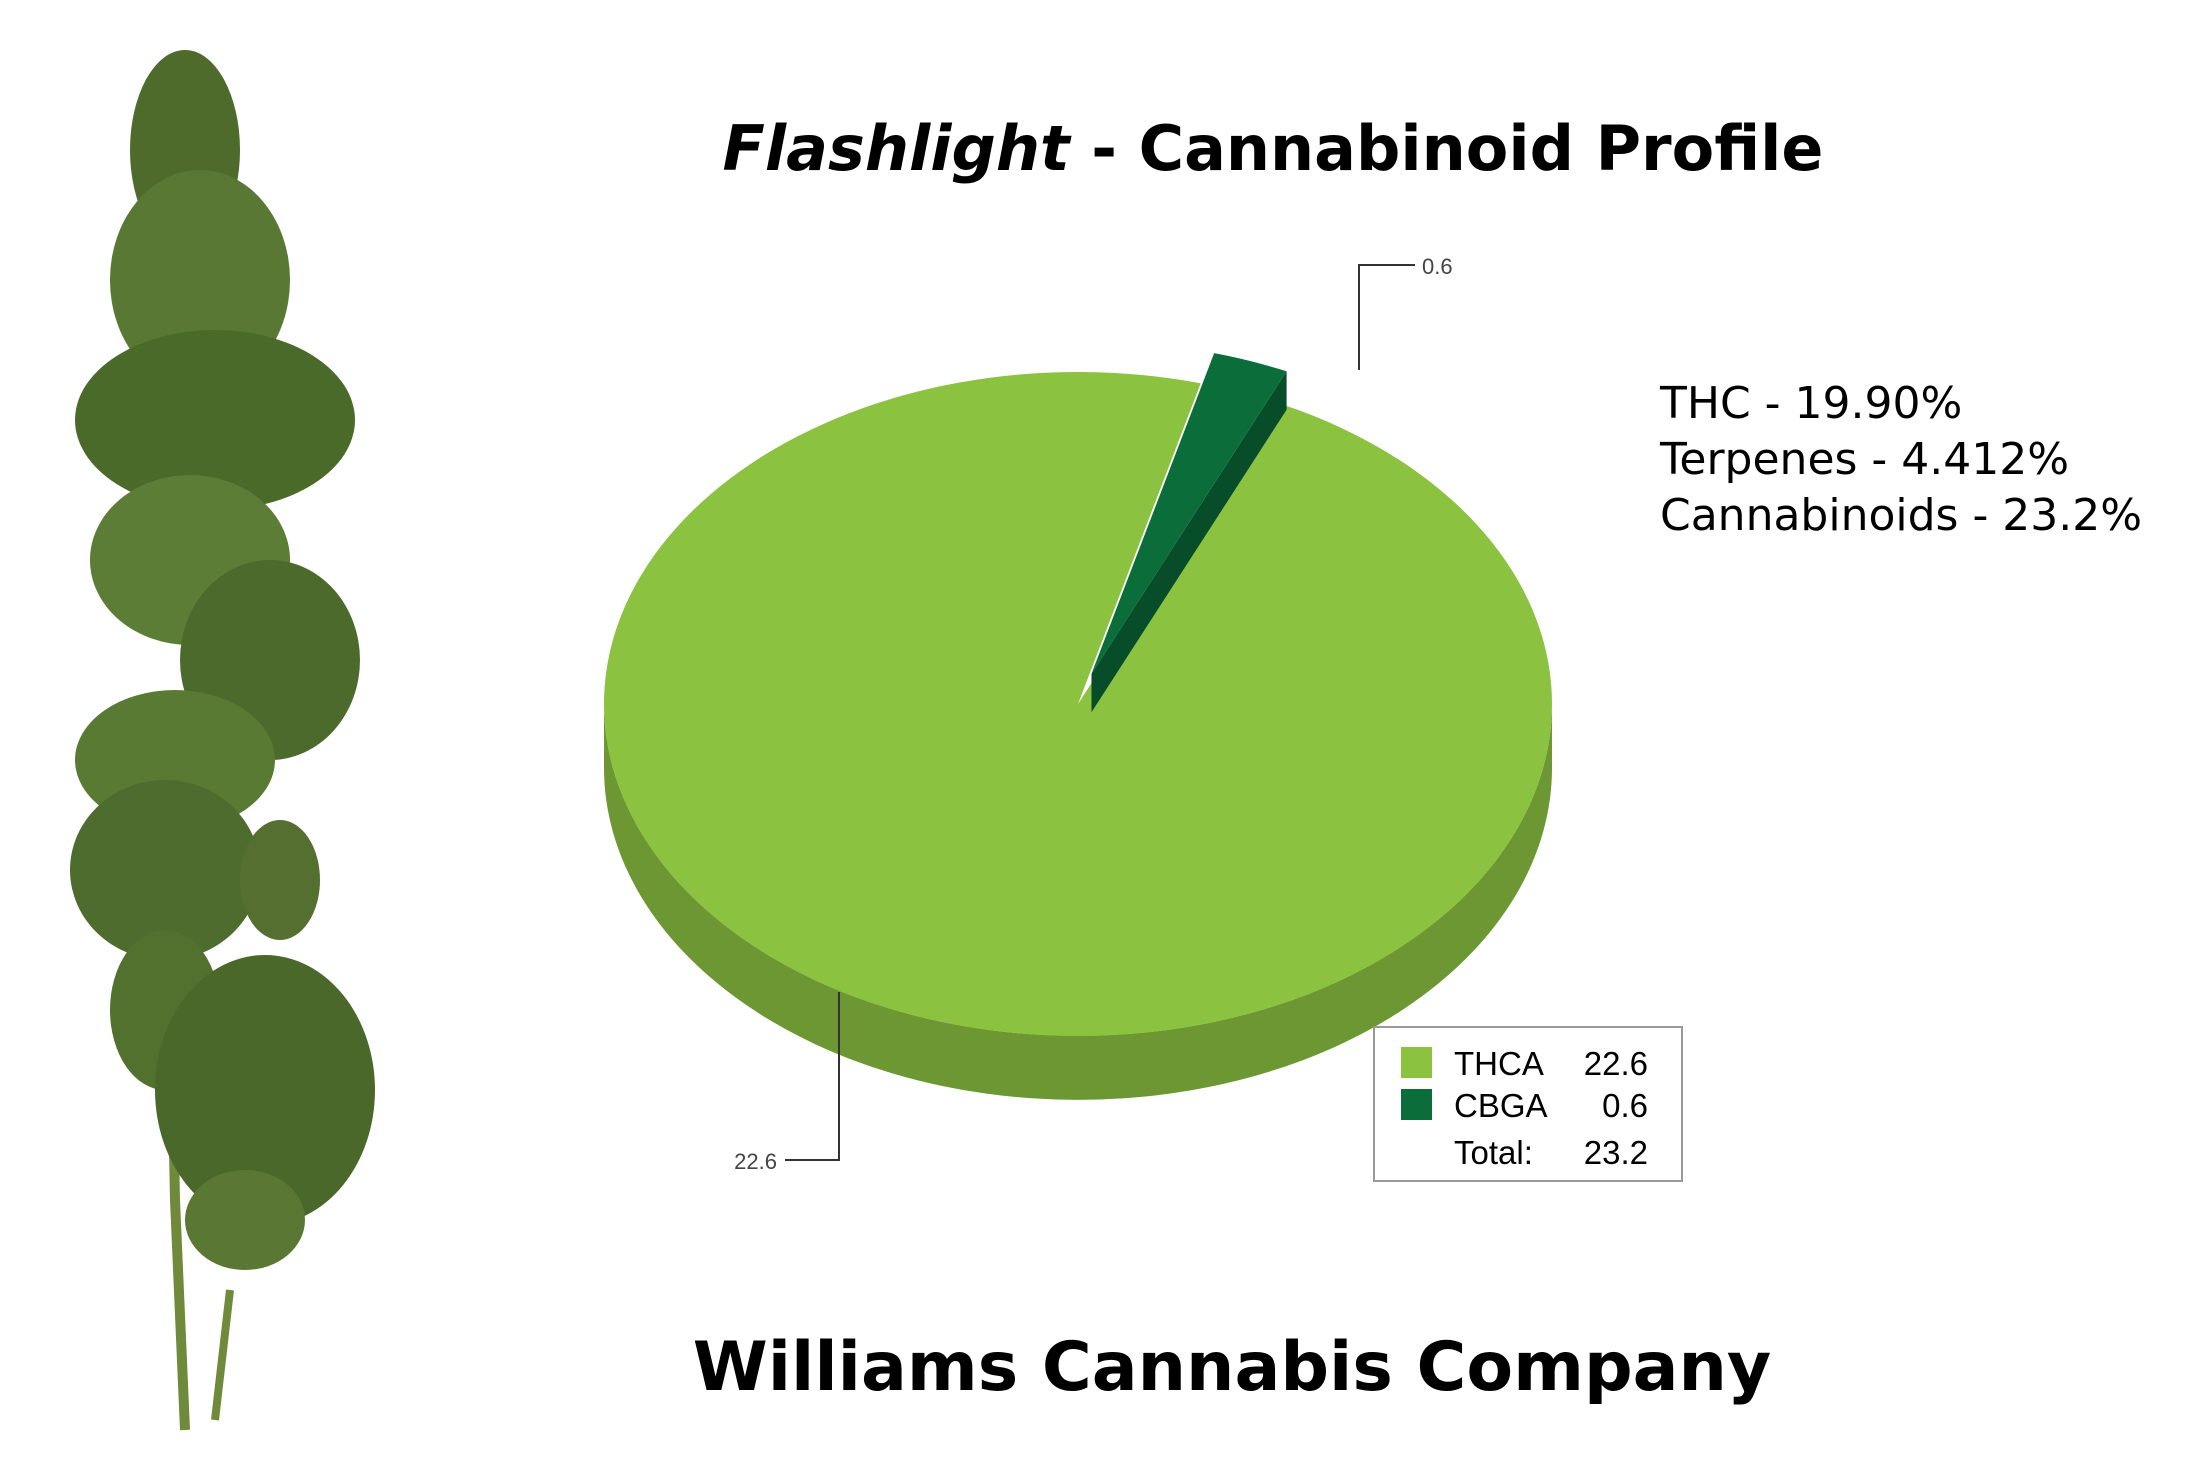 Image resolution: width=2198 pixels, height=1465 pixels. Describe the element at coordinates (1616, 1063) in the screenshot. I see `legend-value: 22.6` at that location.